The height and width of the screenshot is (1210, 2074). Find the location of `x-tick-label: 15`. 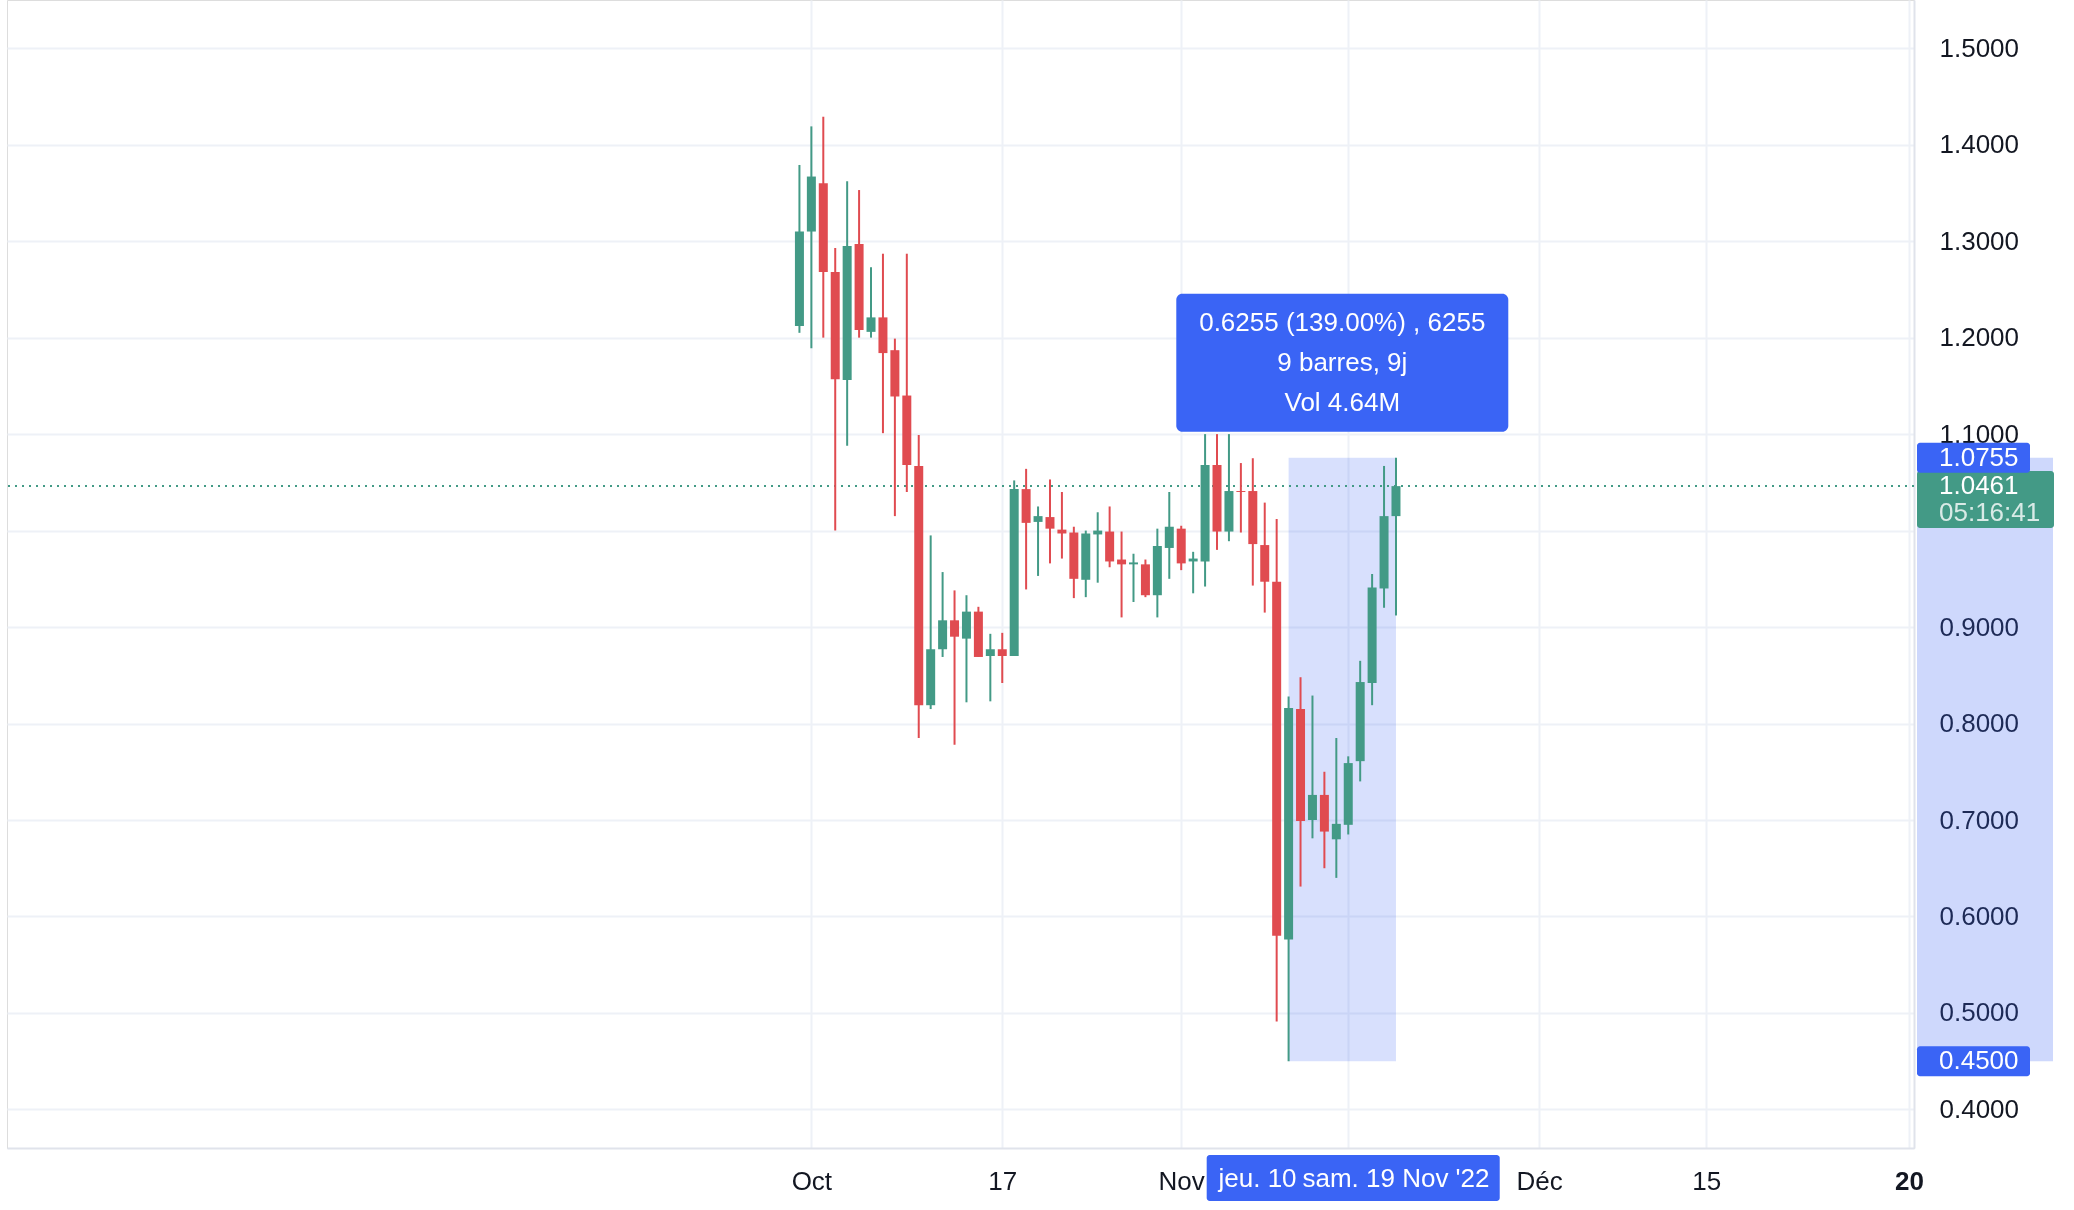

x-tick-label: 15 is located at coordinates (1707, 1180).